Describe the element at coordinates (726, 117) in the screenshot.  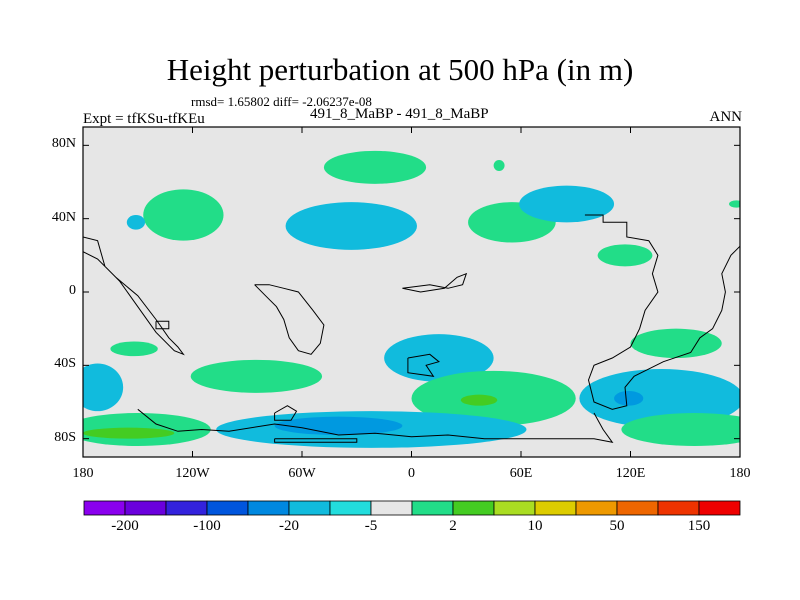
I see `season-label: ANN` at that location.